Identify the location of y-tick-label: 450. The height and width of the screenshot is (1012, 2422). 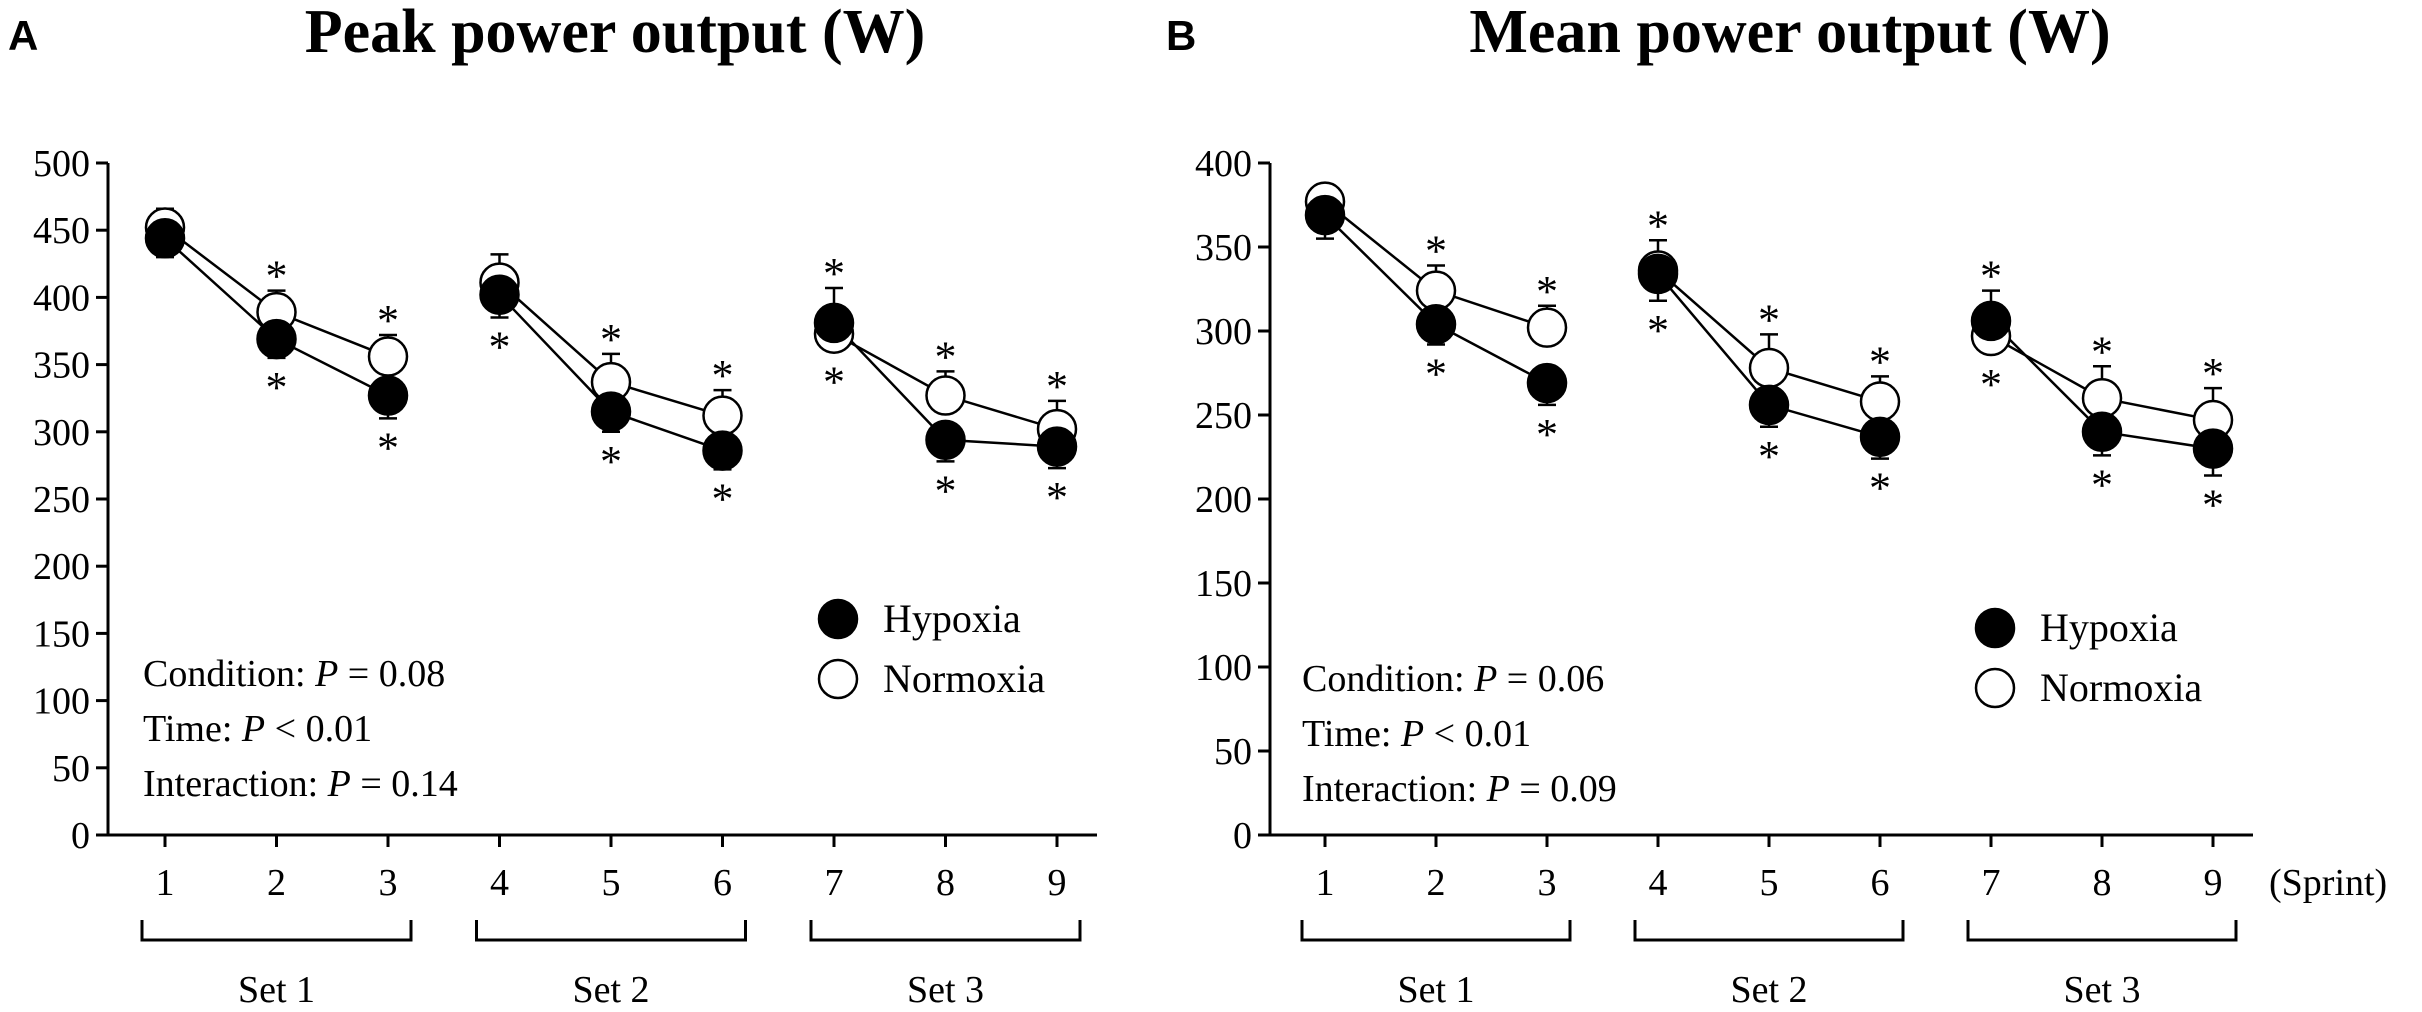
(61, 231).